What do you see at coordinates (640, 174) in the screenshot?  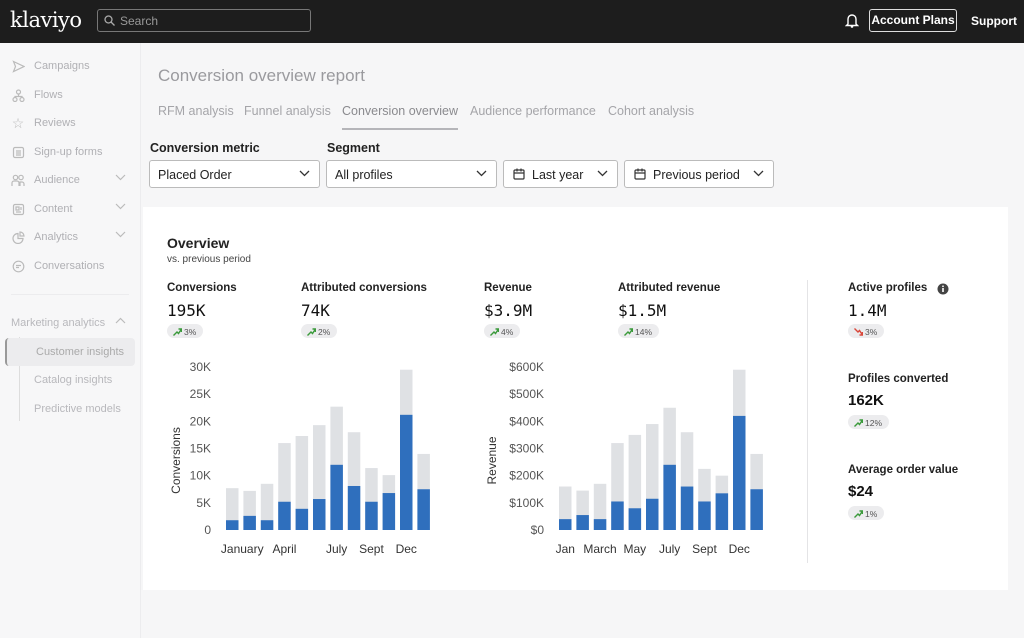 I see `calendar-icon` at bounding box center [640, 174].